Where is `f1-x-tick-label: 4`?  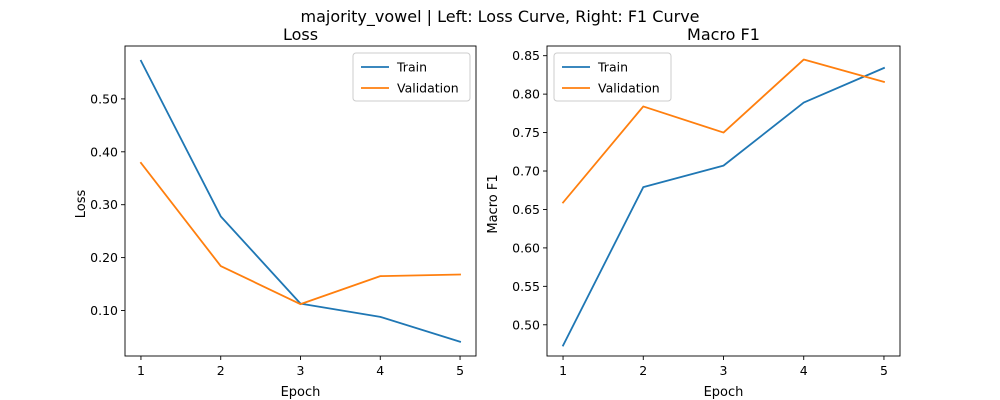
f1-x-tick-label: 4 is located at coordinates (804, 370).